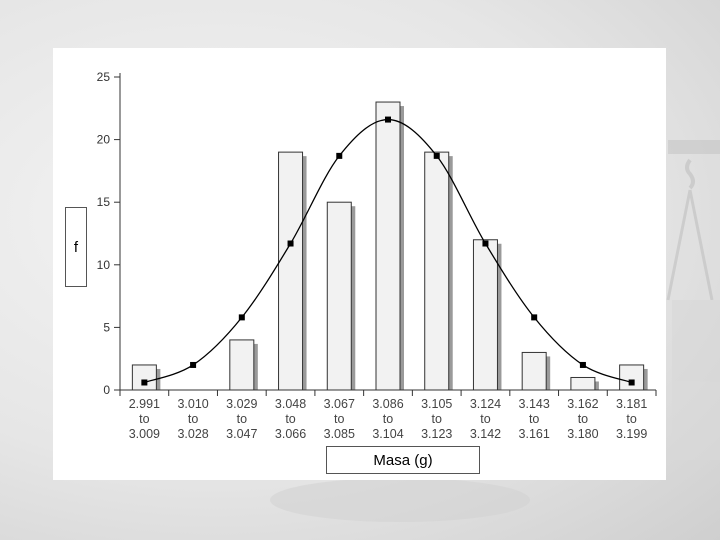 This screenshot has height=540, width=720. Describe the element at coordinates (104, 202) in the screenshot. I see `y-tick-label: 15` at that location.